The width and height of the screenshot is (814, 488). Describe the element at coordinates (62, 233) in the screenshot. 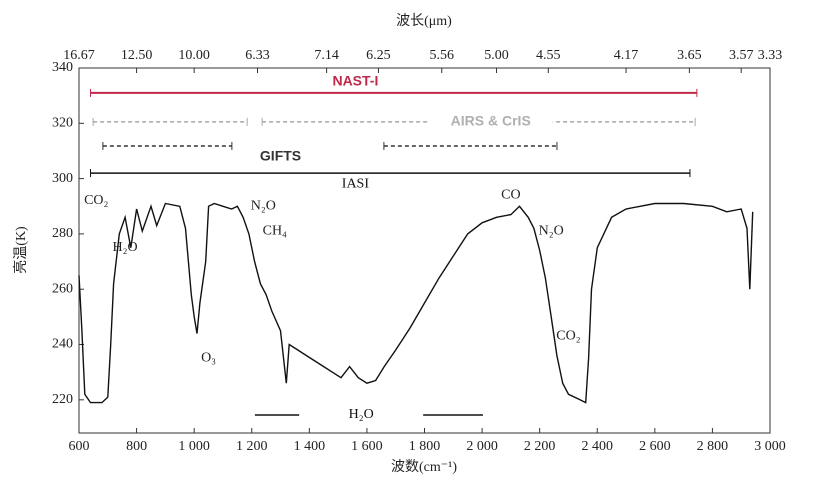

I see `y-tick-label: 280` at that location.